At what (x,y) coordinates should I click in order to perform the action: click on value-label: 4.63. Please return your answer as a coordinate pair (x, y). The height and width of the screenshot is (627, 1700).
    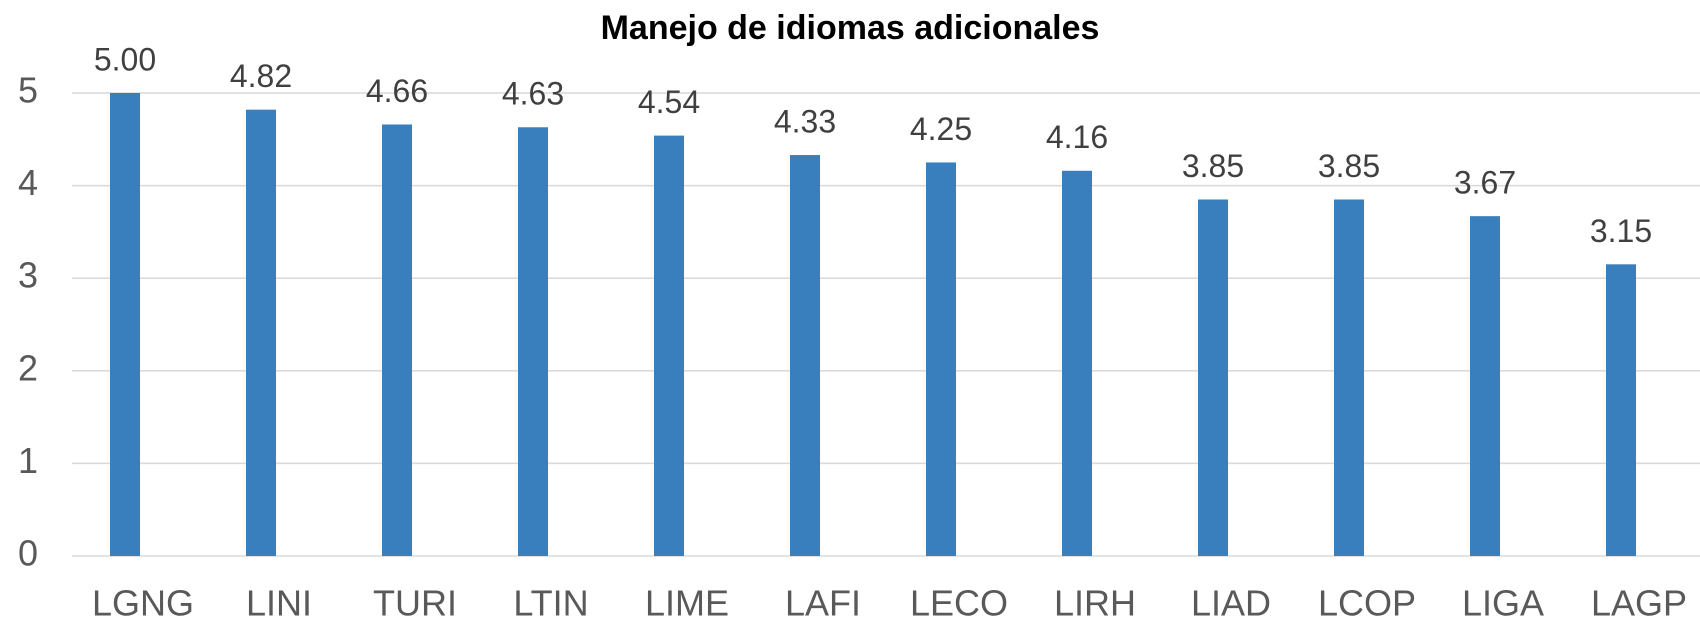
    Looking at the image, I should click on (533, 94).